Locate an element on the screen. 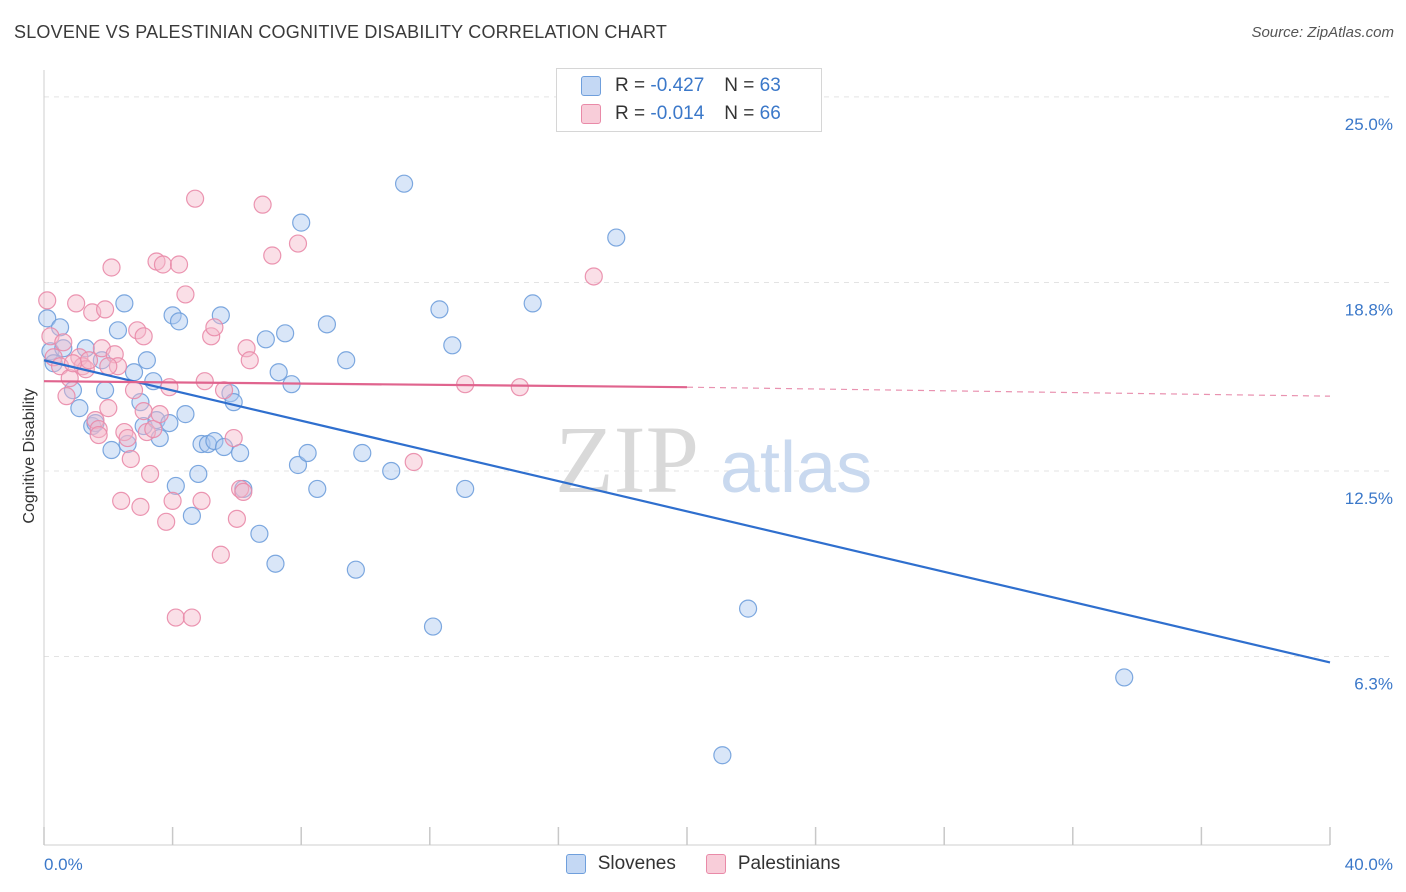  source-label: Source: ZipAtlas.com is located at coordinates (1322, 32).